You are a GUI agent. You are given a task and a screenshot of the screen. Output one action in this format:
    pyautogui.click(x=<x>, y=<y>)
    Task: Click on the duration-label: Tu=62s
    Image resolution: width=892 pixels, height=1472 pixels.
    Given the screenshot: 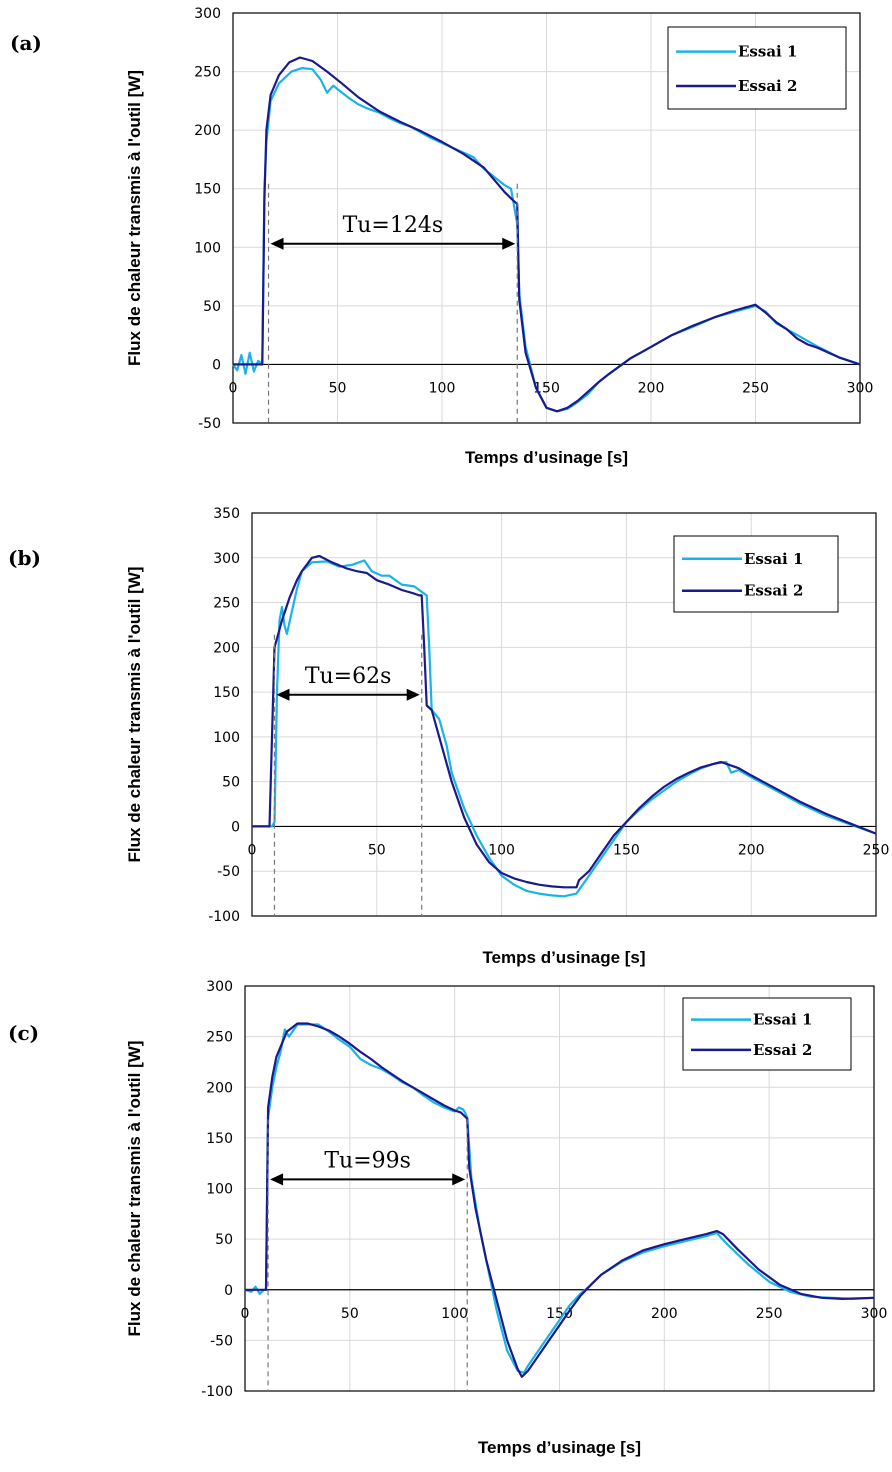 What is the action you would take?
    pyautogui.click(x=348, y=676)
    